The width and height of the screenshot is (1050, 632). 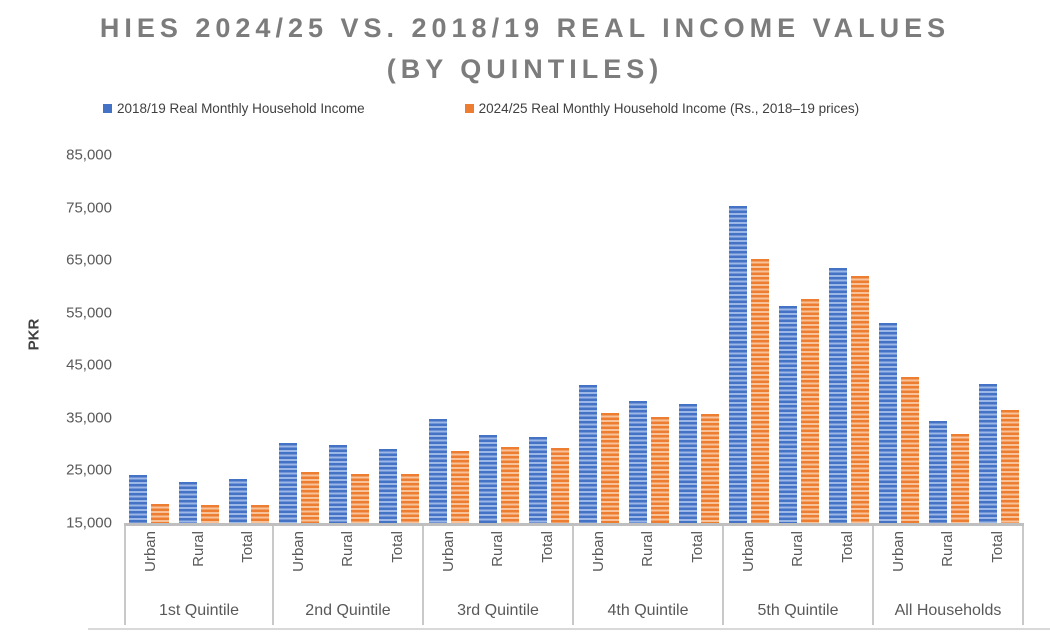 What do you see at coordinates (89, 523) in the screenshot?
I see `y-tick-label: 15,000` at bounding box center [89, 523].